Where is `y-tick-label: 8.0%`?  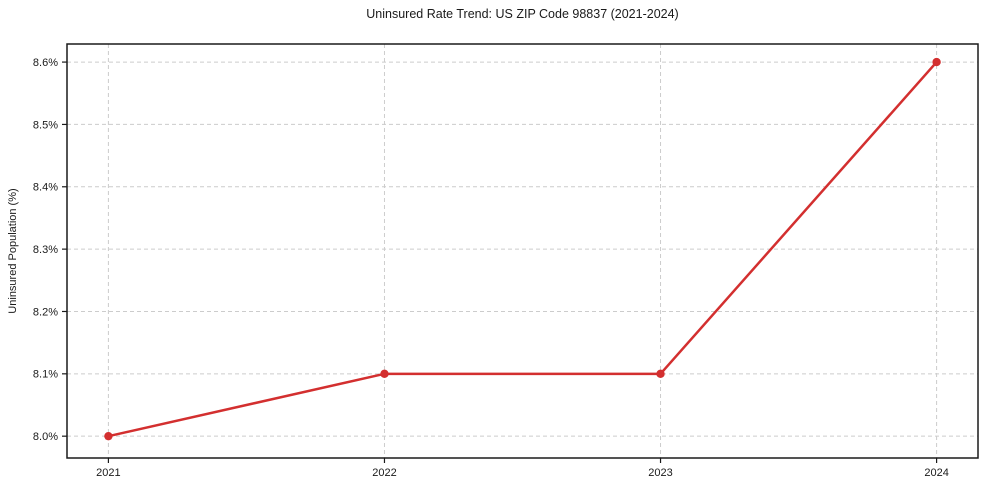
y-tick-label: 8.0% is located at coordinates (45, 437).